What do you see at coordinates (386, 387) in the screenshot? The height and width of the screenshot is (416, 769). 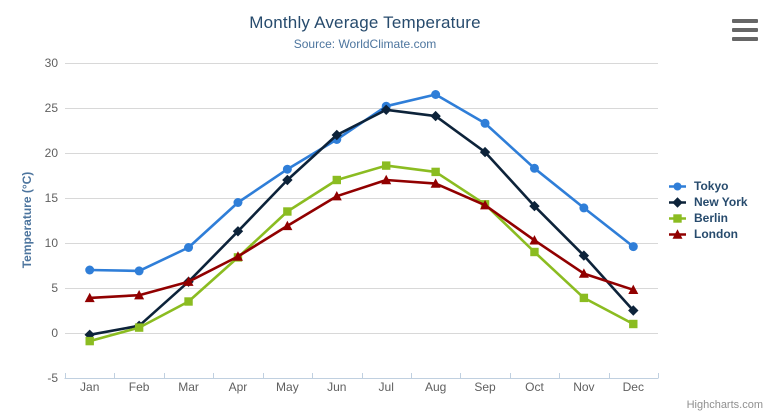 I see `x-tick-label: Jul` at bounding box center [386, 387].